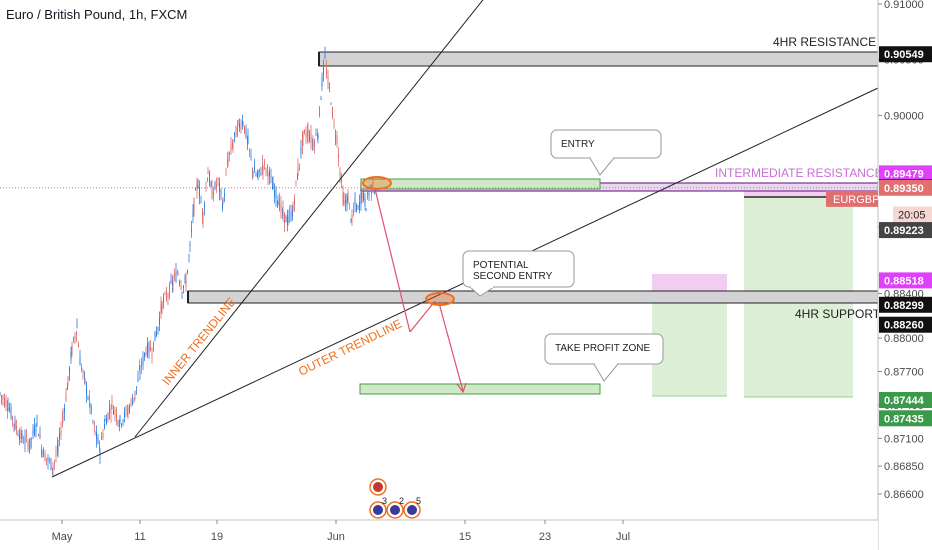  I want to click on entry-callout-text-0: ENTRY, so click(578, 144).